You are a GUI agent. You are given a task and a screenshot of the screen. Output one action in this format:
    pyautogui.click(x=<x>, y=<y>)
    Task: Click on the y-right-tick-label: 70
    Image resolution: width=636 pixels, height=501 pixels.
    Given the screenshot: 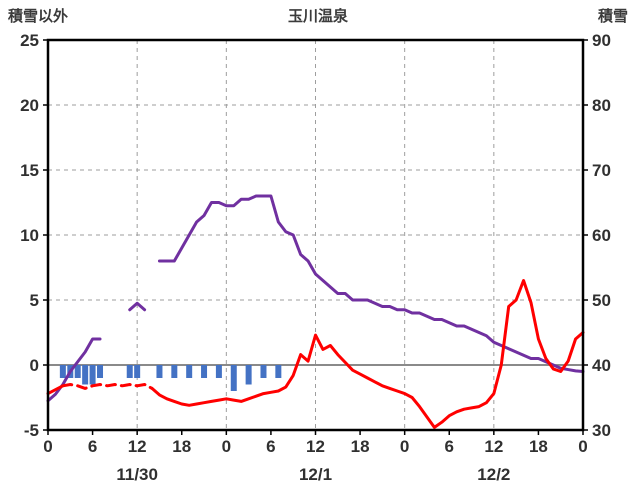 What is the action you would take?
    pyautogui.click(x=601, y=170)
    